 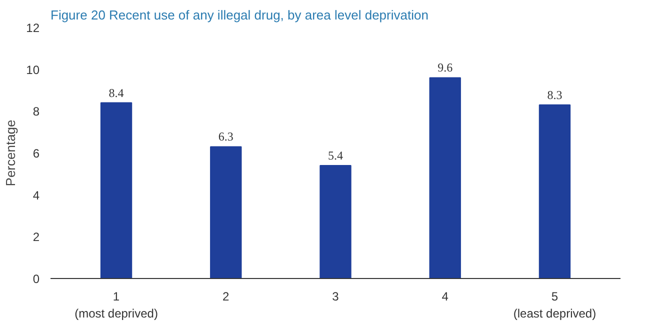 What do you see at coordinates (36, 195) in the screenshot?
I see `y-tick-label: 4` at bounding box center [36, 195].